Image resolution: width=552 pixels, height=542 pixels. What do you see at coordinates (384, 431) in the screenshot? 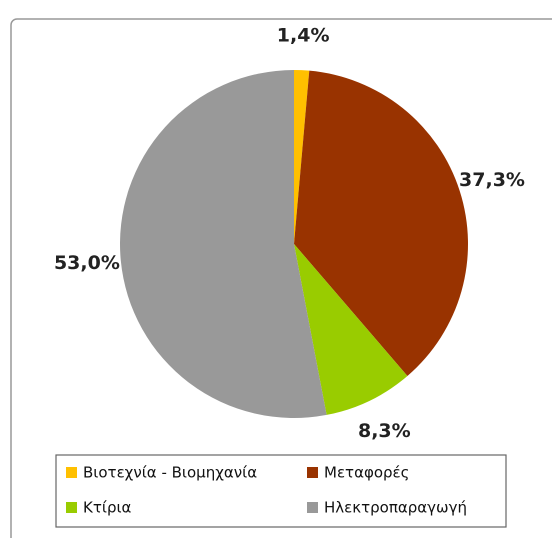
I see `data-label: 8,3%` at bounding box center [384, 431].